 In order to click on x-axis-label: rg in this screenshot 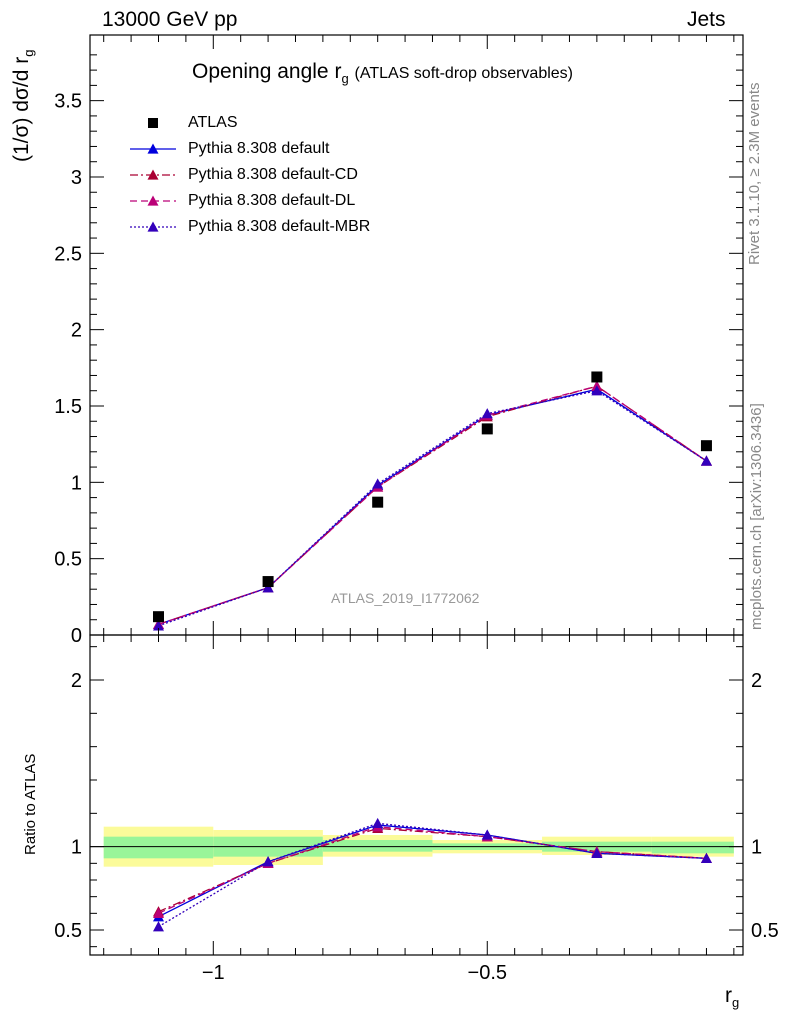, I will do `click(732, 997)`.